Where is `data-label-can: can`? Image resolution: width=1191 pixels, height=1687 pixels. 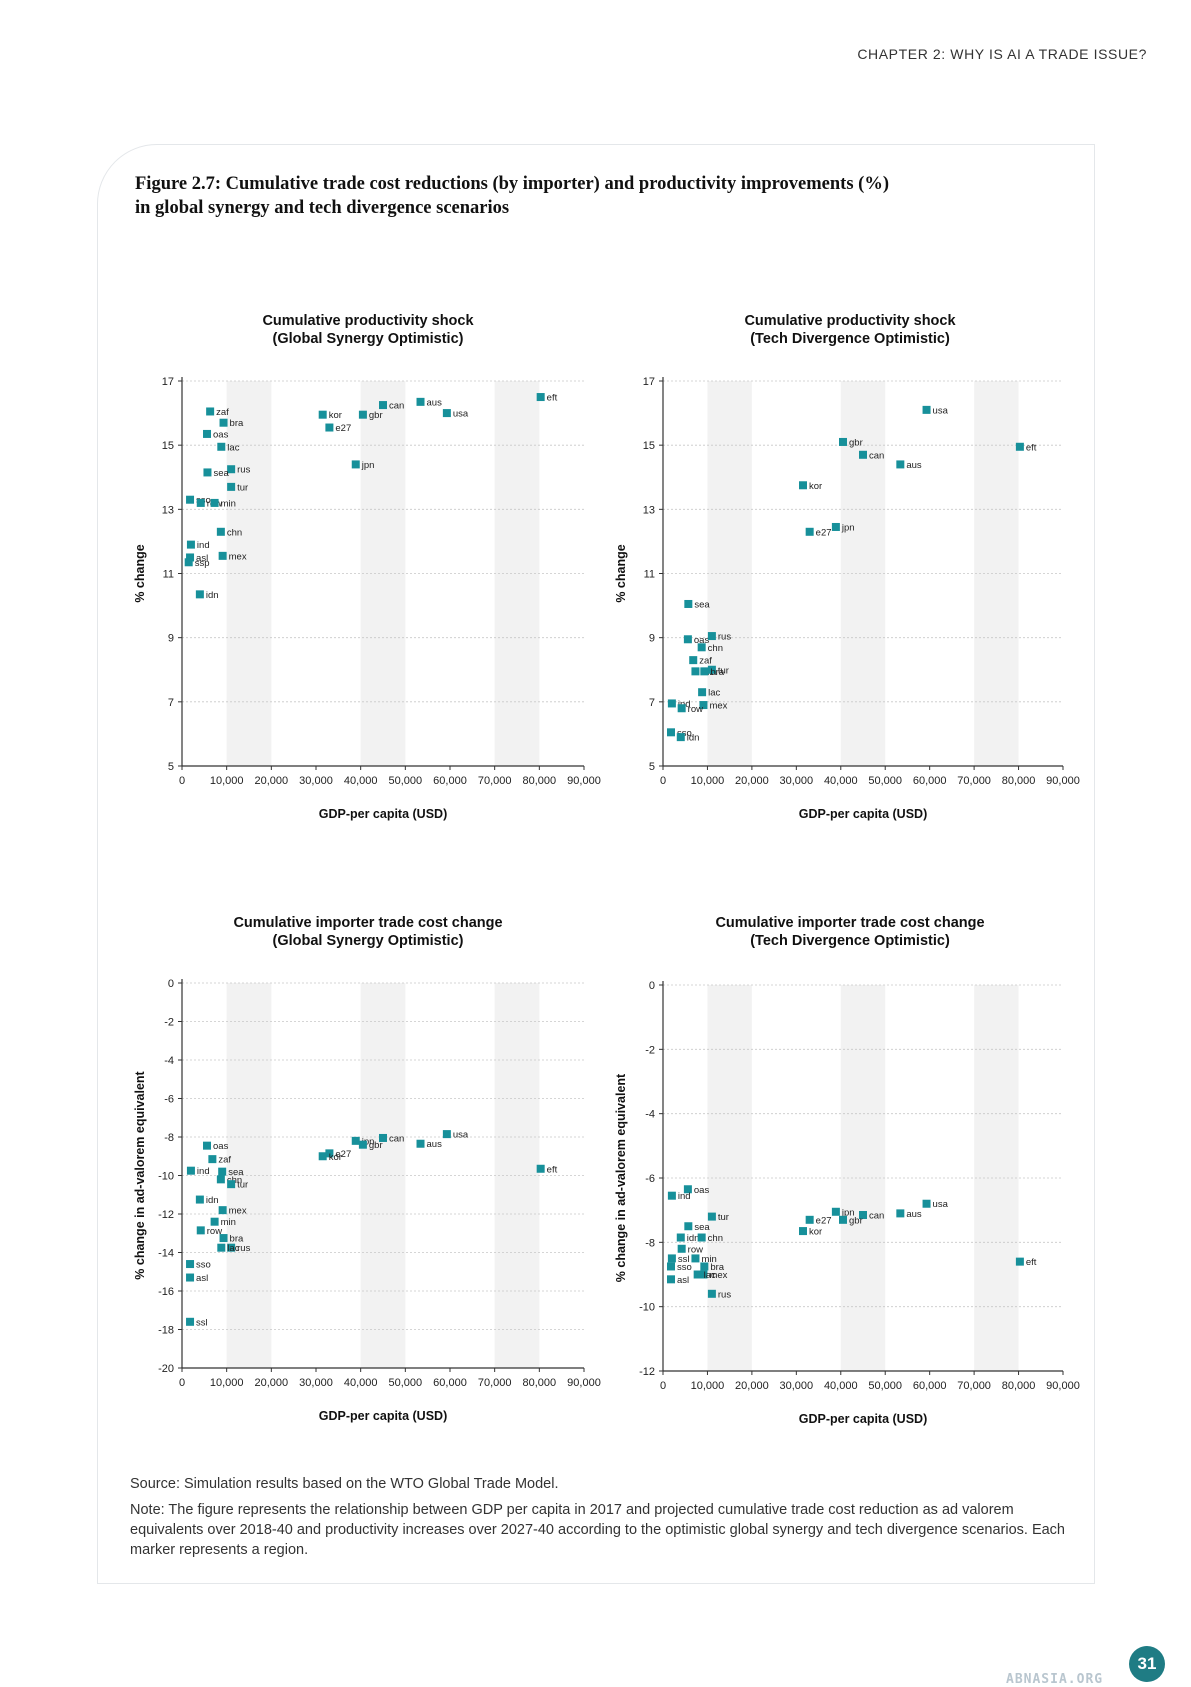
data-label-can: can is located at coordinates (876, 1215).